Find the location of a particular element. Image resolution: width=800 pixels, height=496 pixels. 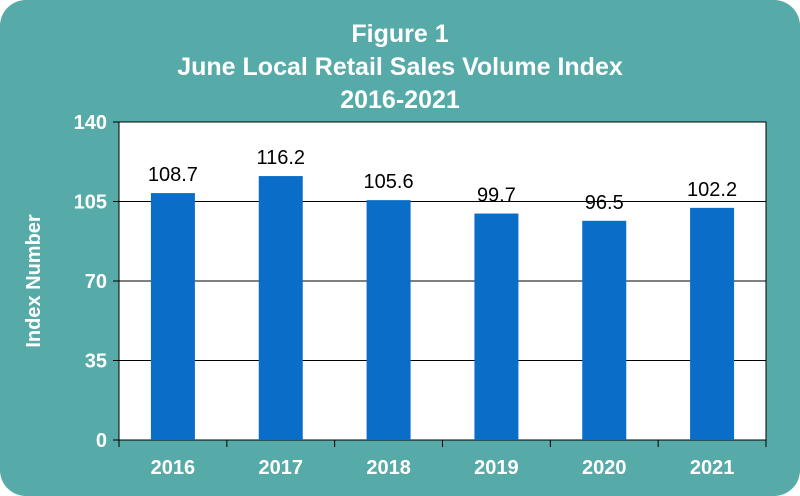

y-tick-label-0: 0 is located at coordinates (101, 441).